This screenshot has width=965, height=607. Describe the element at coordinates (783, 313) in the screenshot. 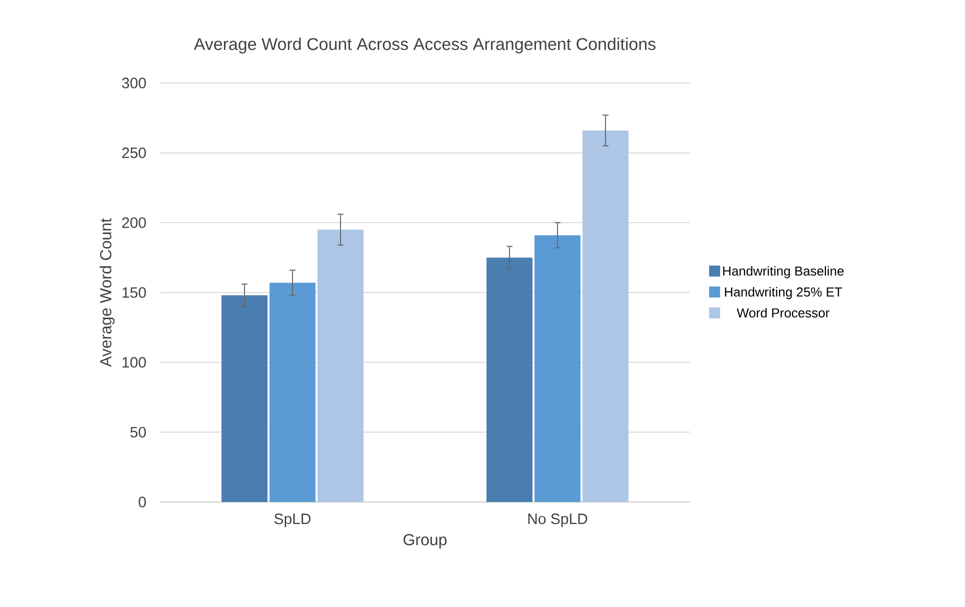

I see `legend-label: Word Processor` at that location.